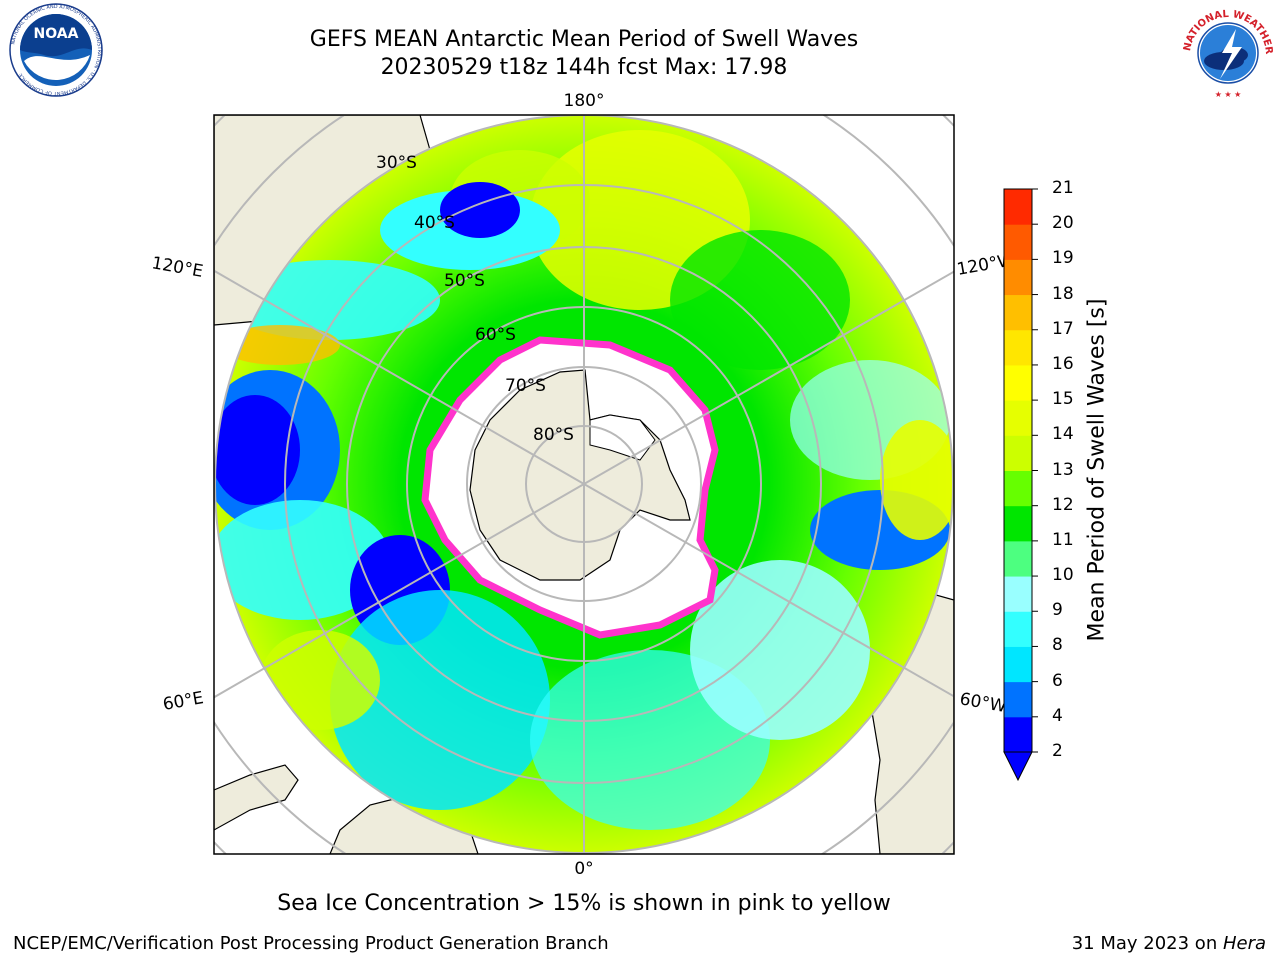 This screenshot has height=960, width=1280. I want to click on colorbar-tick-label: 13, so click(1063, 469).